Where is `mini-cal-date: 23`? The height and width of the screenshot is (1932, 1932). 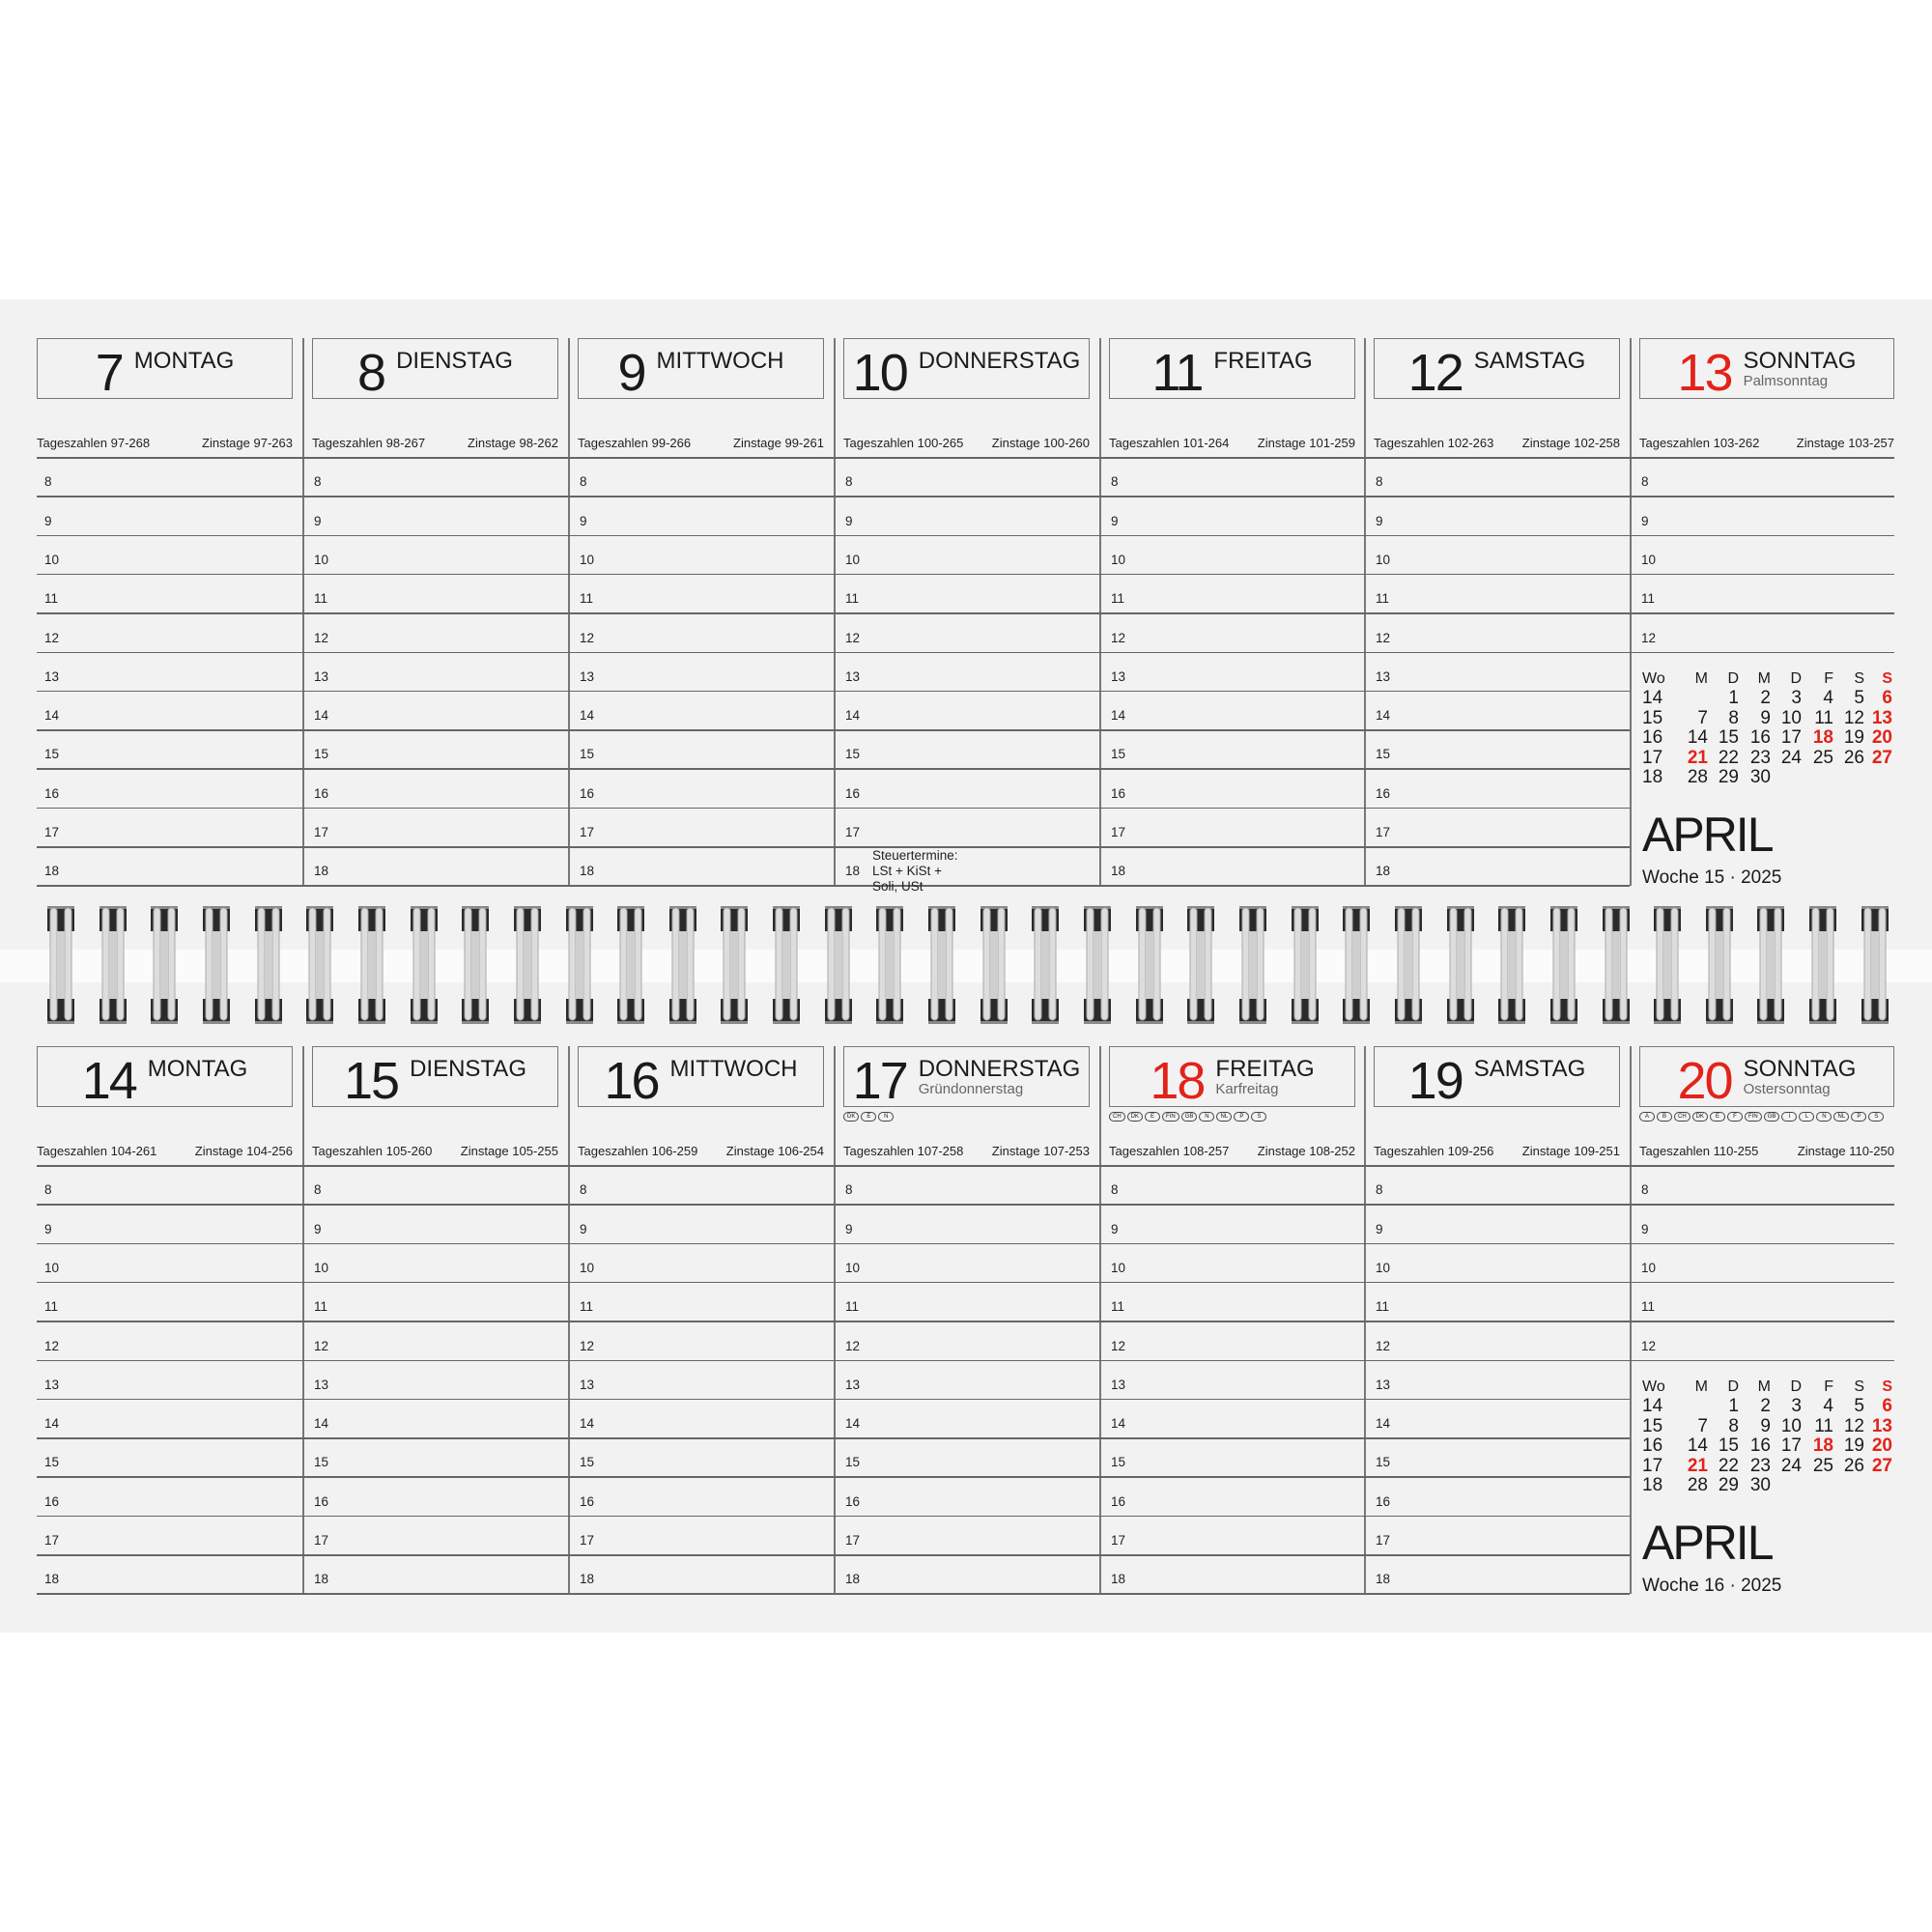
mini-cal-date: 23 is located at coordinates (1760, 1465).